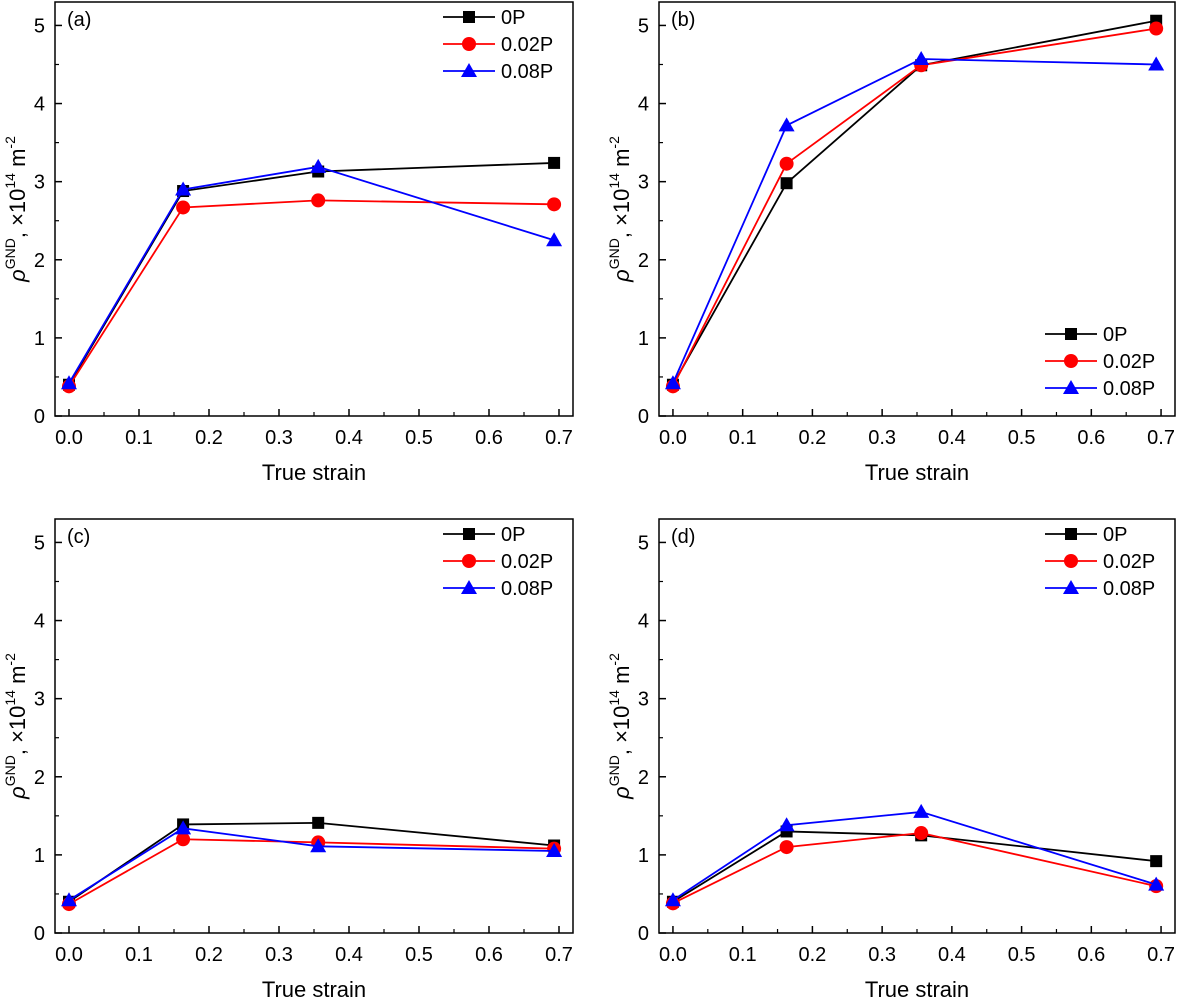 This screenshot has height=1005, width=1181. I want to click on x-tick-label: 0.1, so click(139, 955).